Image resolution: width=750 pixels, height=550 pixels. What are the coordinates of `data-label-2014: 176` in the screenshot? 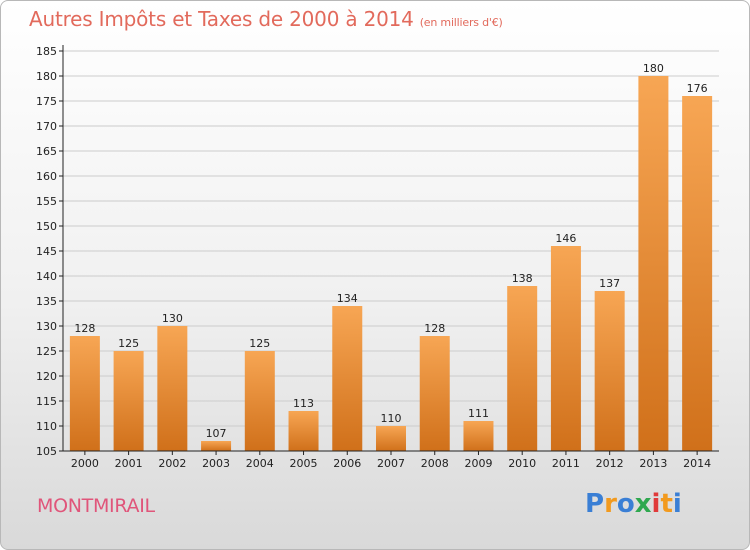 It's located at (697, 88).